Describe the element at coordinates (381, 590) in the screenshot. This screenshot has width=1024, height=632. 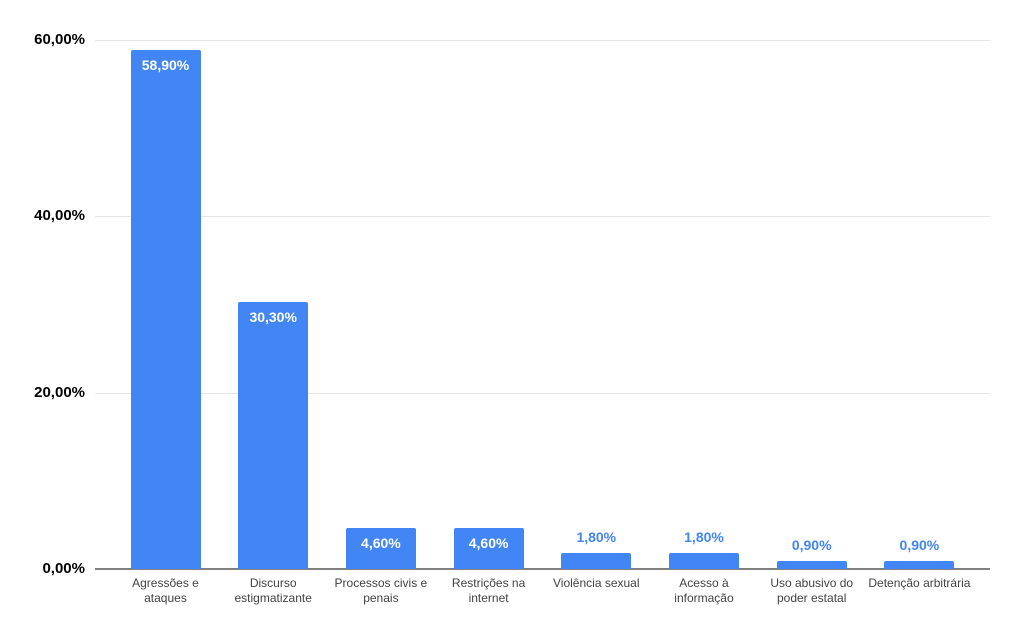
I see `category-label: Processos civis e penais` at that location.